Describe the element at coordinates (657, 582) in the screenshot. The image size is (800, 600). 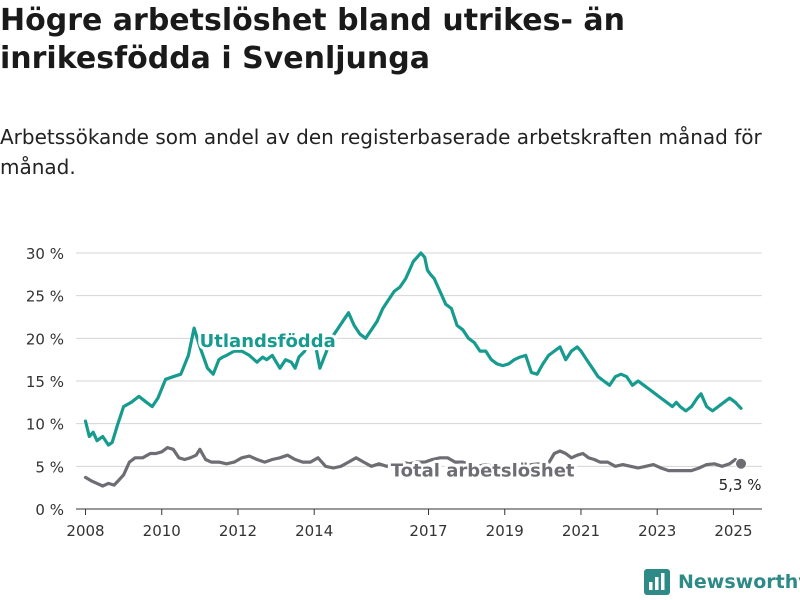
I see `bar-chart-icon` at that location.